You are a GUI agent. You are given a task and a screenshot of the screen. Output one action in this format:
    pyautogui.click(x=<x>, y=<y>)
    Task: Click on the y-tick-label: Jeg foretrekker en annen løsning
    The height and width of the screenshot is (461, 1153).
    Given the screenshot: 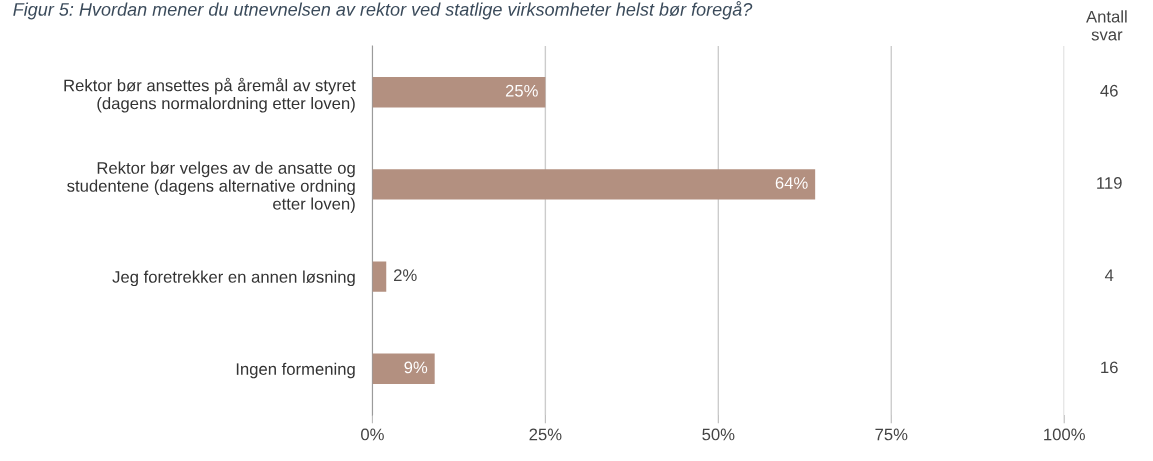 What is the action you would take?
    pyautogui.click(x=233, y=278)
    